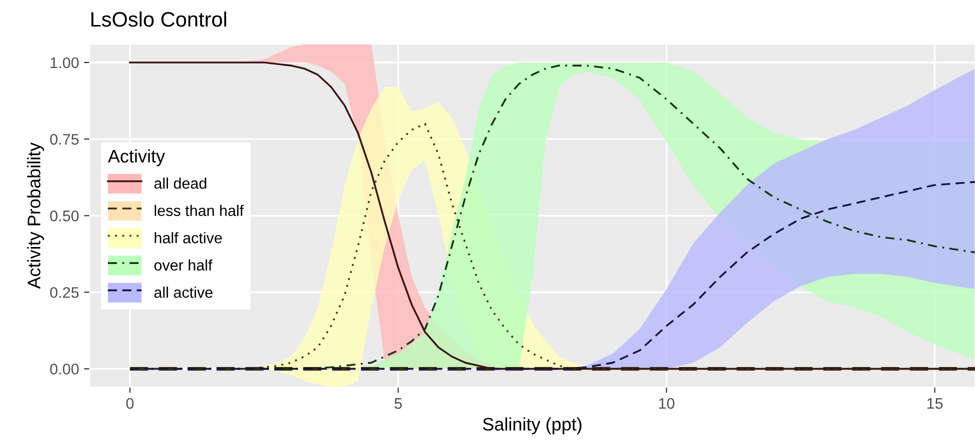  What do you see at coordinates (35, 215) in the screenshot?
I see `y-axis-title: Activity Probability` at bounding box center [35, 215].